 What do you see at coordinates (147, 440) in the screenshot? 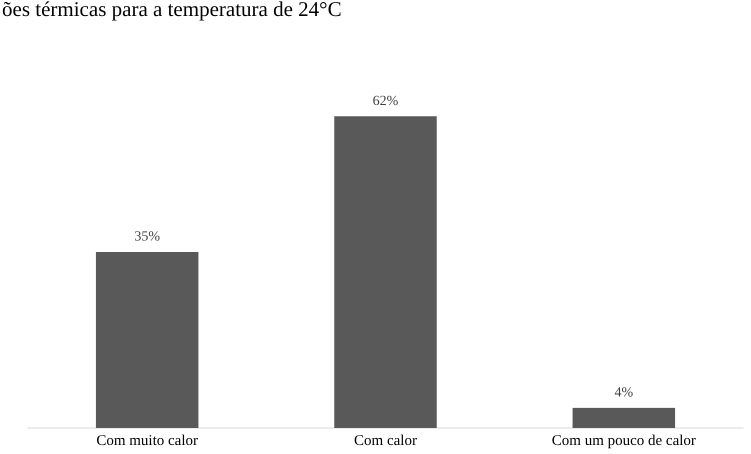
I see `x-tick-label: Com muito calor` at bounding box center [147, 440].